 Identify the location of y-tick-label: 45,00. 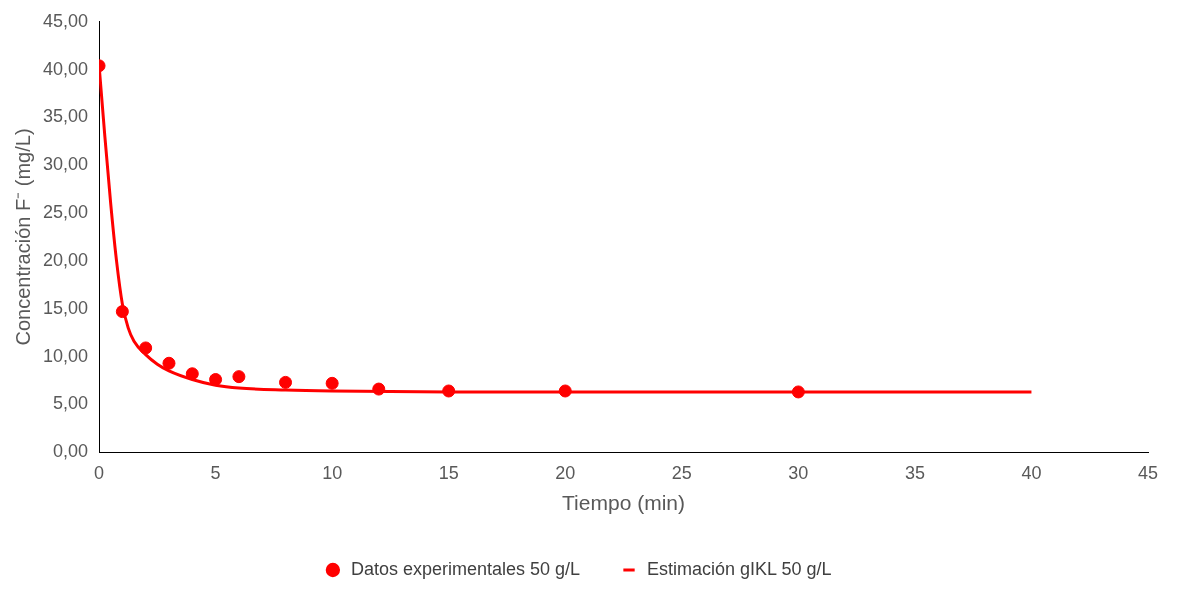
(66, 20).